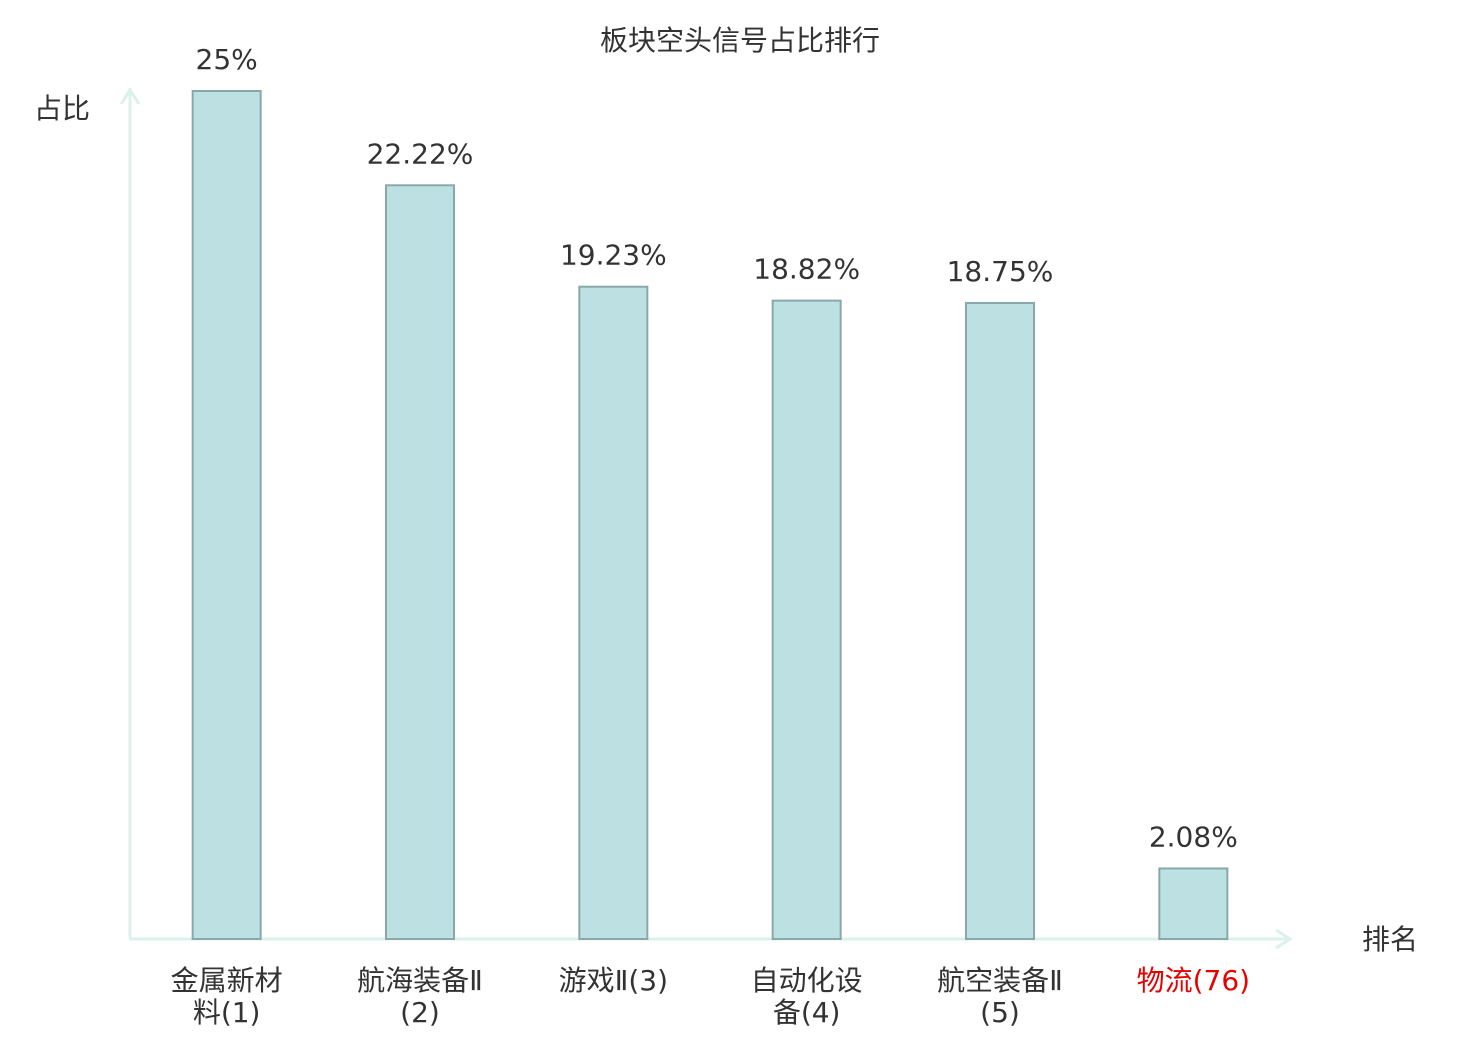  Describe the element at coordinates (613, 980) in the screenshot. I see `x-tick-label: 游戏Ⅱ(3)` at that location.